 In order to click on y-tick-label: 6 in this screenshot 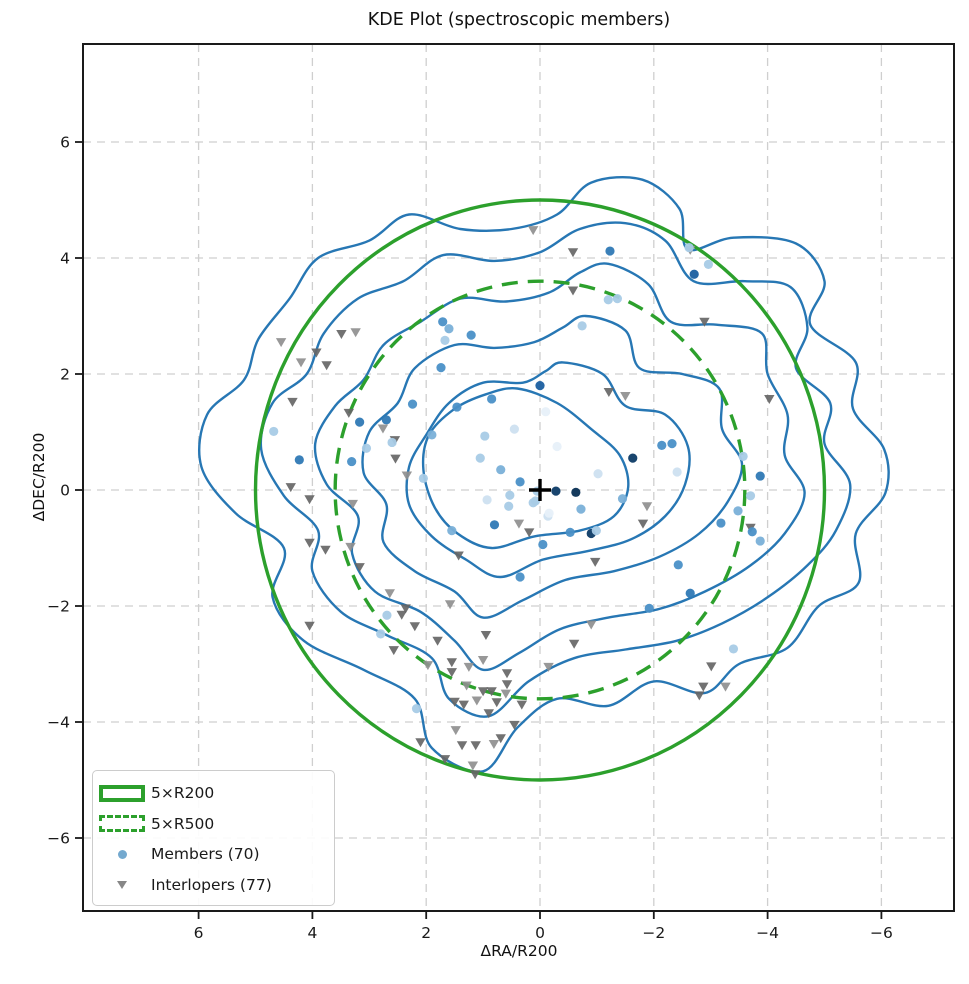, I will do `click(65, 143)`.